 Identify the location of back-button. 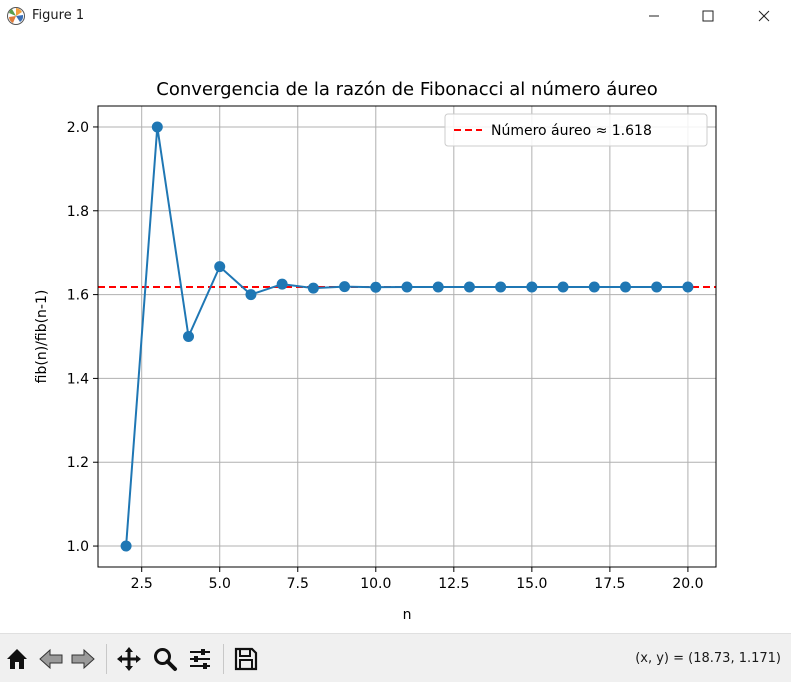
(51, 659).